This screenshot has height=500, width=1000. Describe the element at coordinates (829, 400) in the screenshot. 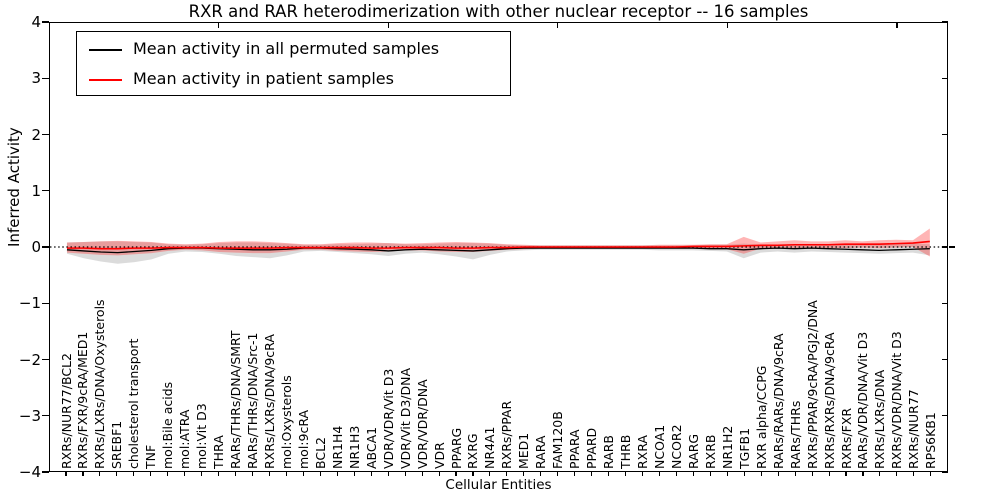

I see `category-label: RXRs/RXRs/DNA/9cRA` at that location.